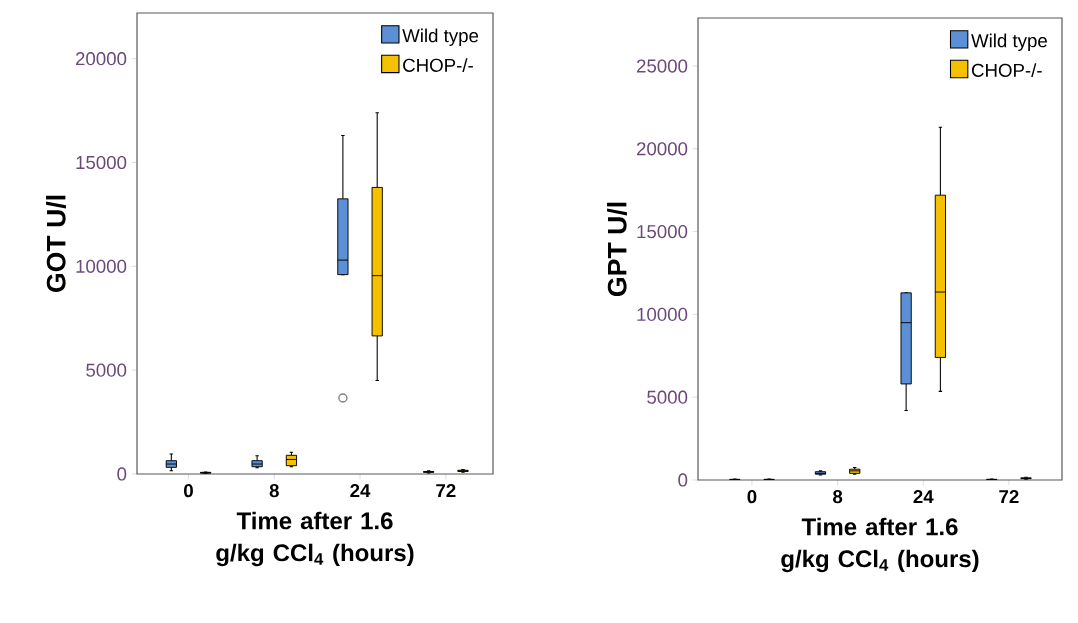  Describe the element at coordinates (617, 249) in the screenshot. I see `y-axis-title: GPT U/l` at that location.